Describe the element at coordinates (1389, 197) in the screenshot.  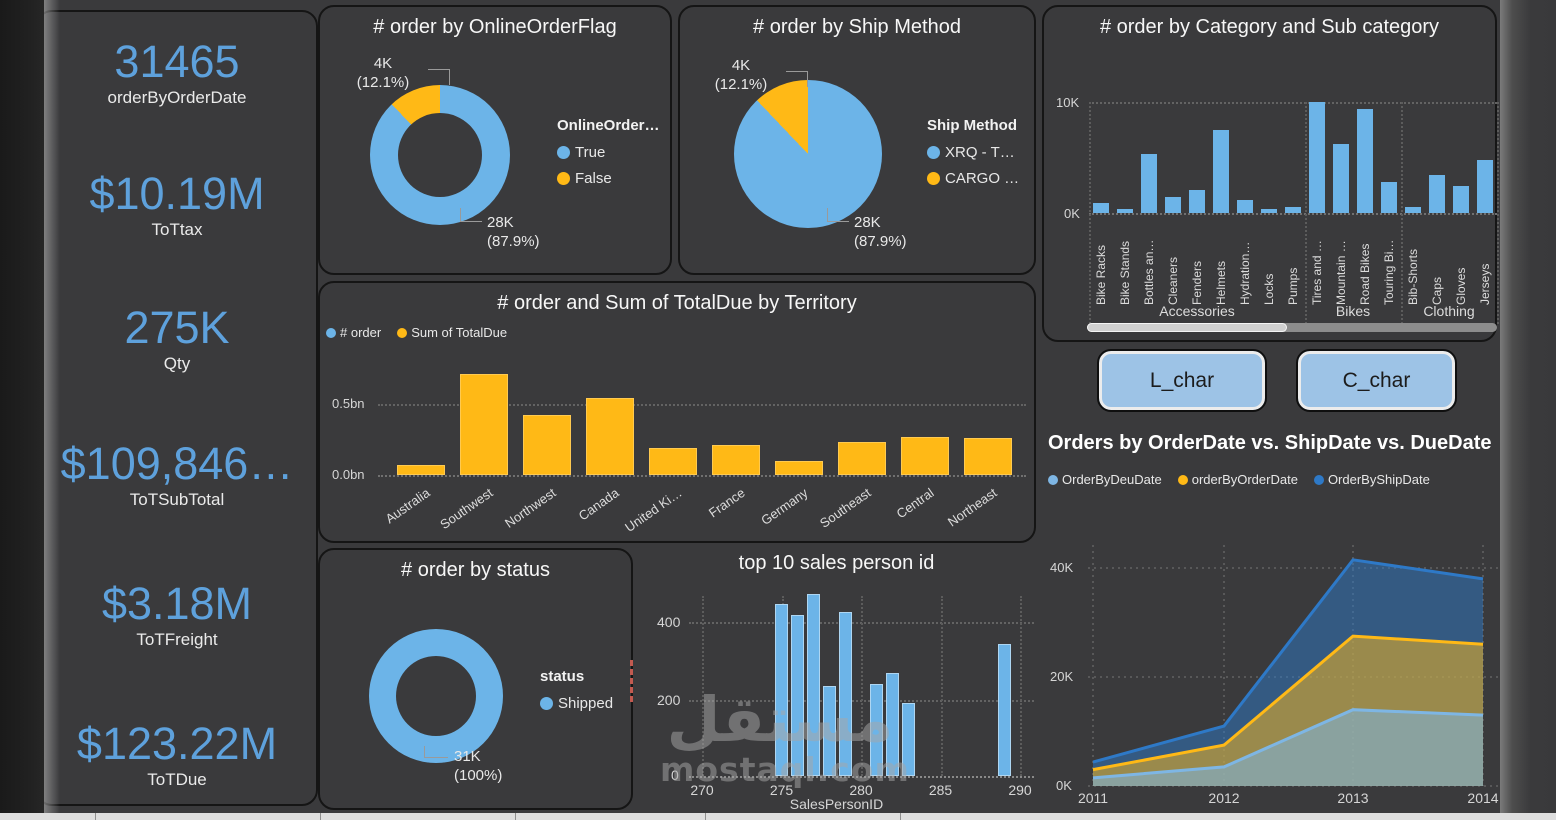
I see `bar-touring-bi-` at that location.